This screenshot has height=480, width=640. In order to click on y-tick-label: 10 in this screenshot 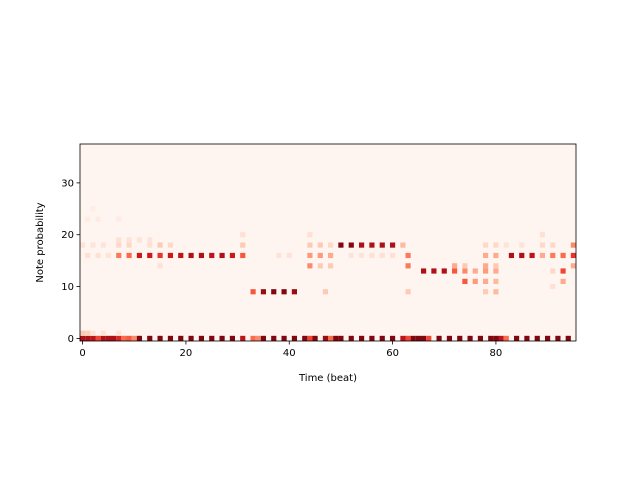, I will do `click(67, 287)`.